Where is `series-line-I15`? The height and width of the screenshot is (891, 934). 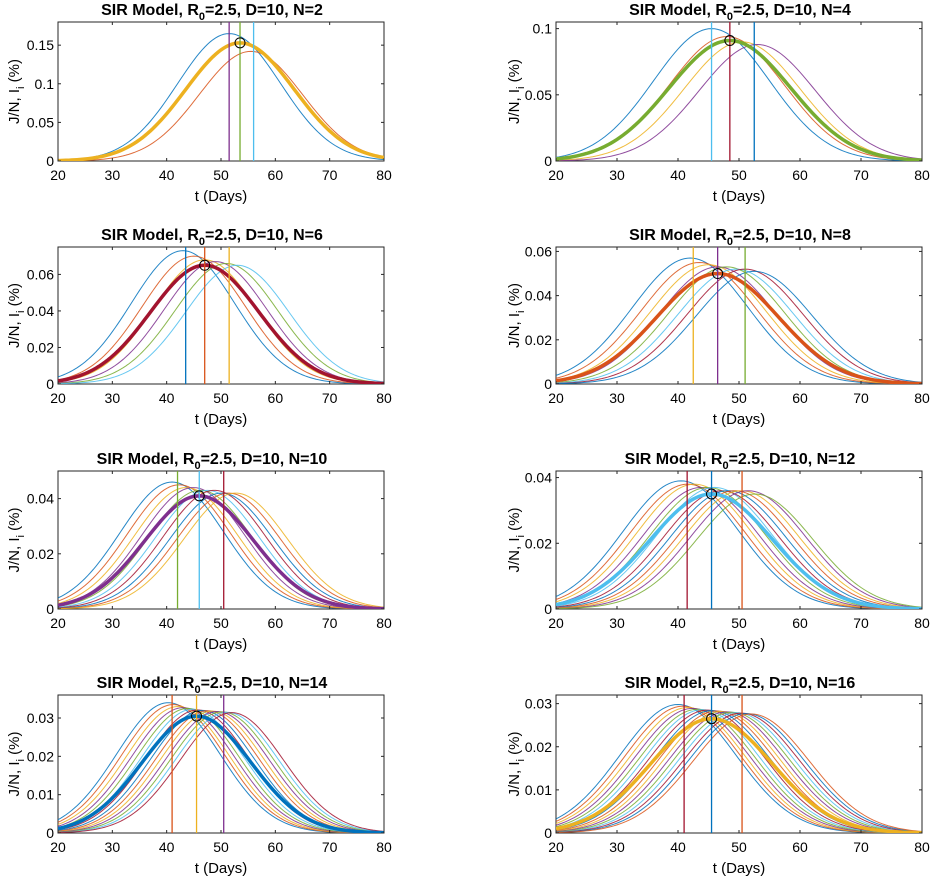
series-line-I15 is located at coordinates (739, 773).